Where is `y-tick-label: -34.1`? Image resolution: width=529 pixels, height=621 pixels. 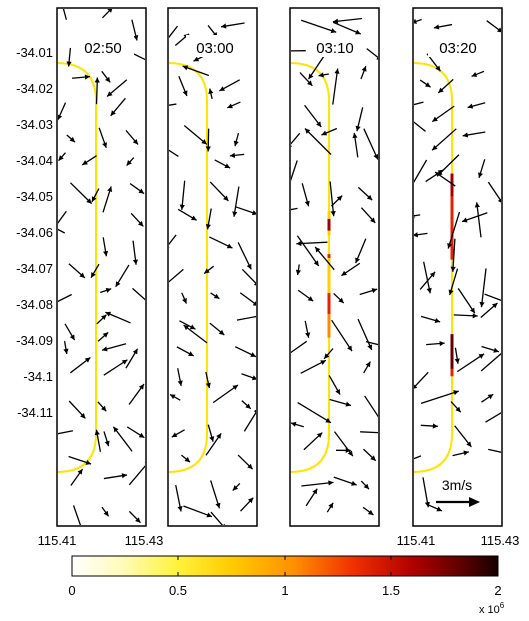 y-tick-label: -34.1 is located at coordinates (38, 376).